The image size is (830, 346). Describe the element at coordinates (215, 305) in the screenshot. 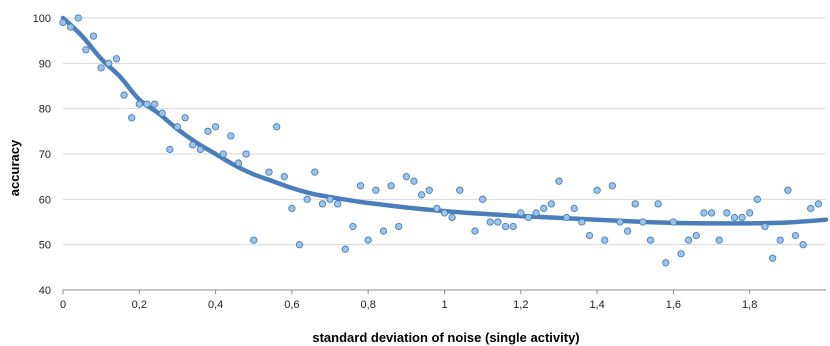

I see `x-tick-label: 0,4` at that location.